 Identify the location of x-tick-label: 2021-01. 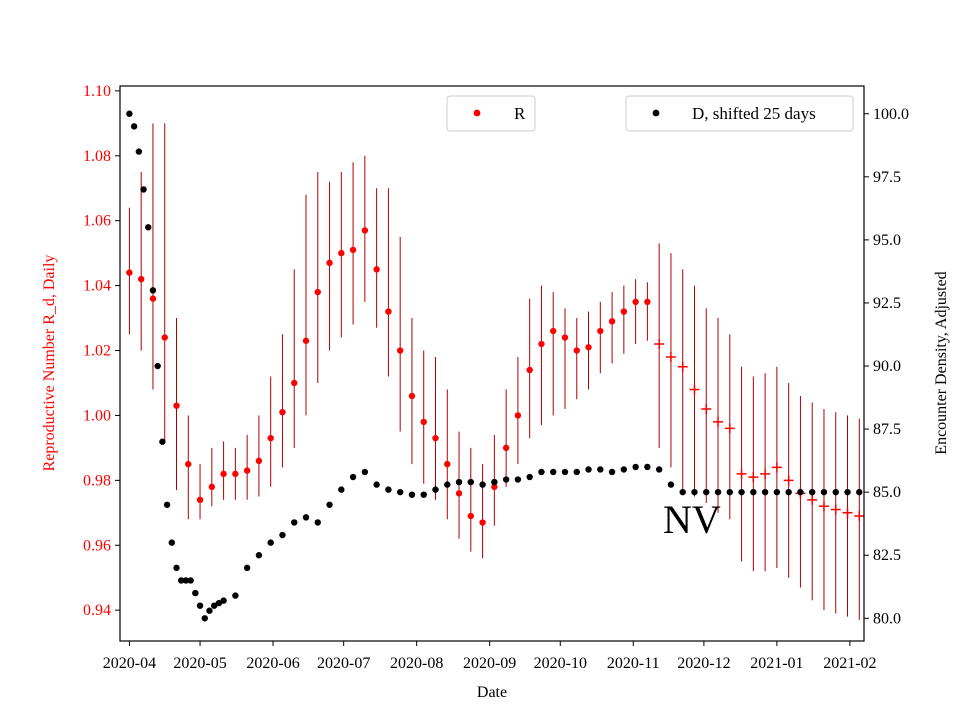
(776, 663).